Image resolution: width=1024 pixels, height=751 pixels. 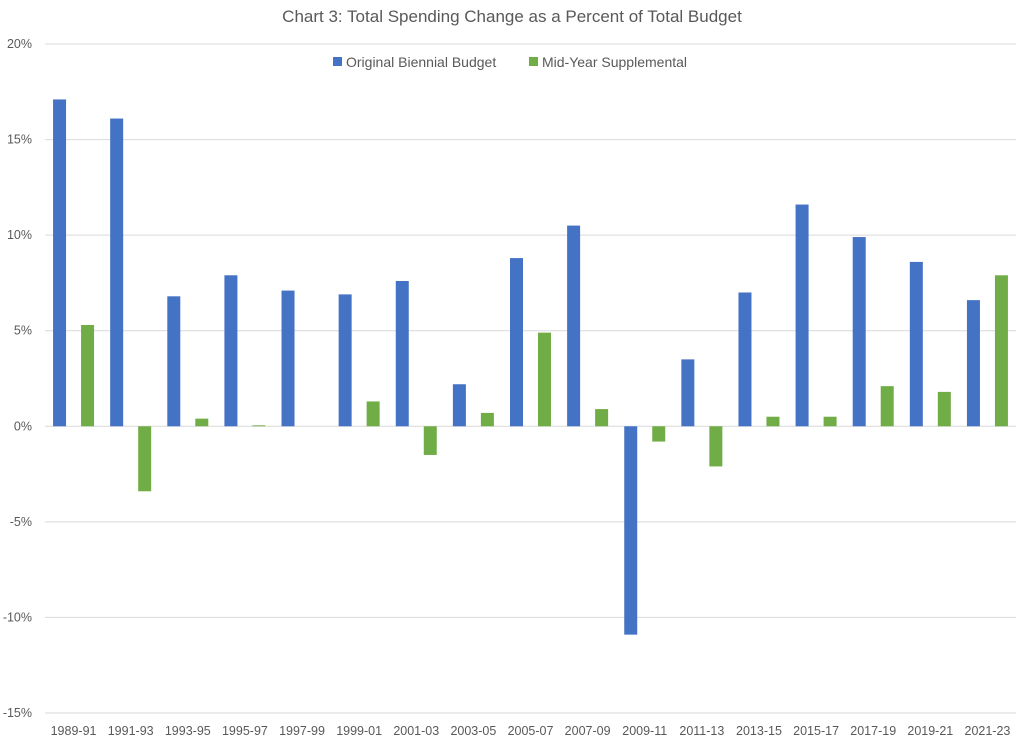 What do you see at coordinates (23, 426) in the screenshot?
I see `y-tick-label: 0%` at bounding box center [23, 426].